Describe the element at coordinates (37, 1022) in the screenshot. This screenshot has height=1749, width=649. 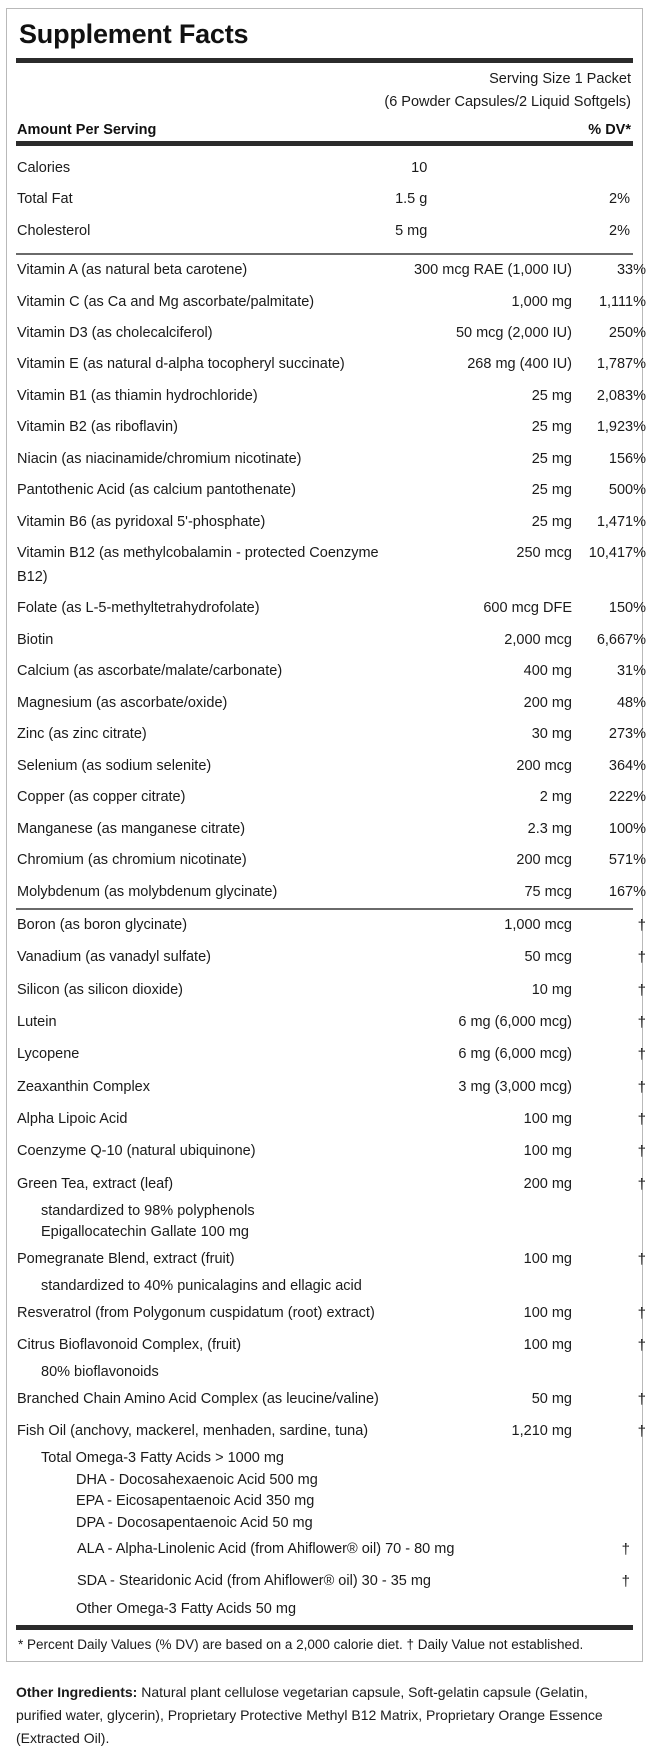
I see `nutrient-name: Lutein` at that location.